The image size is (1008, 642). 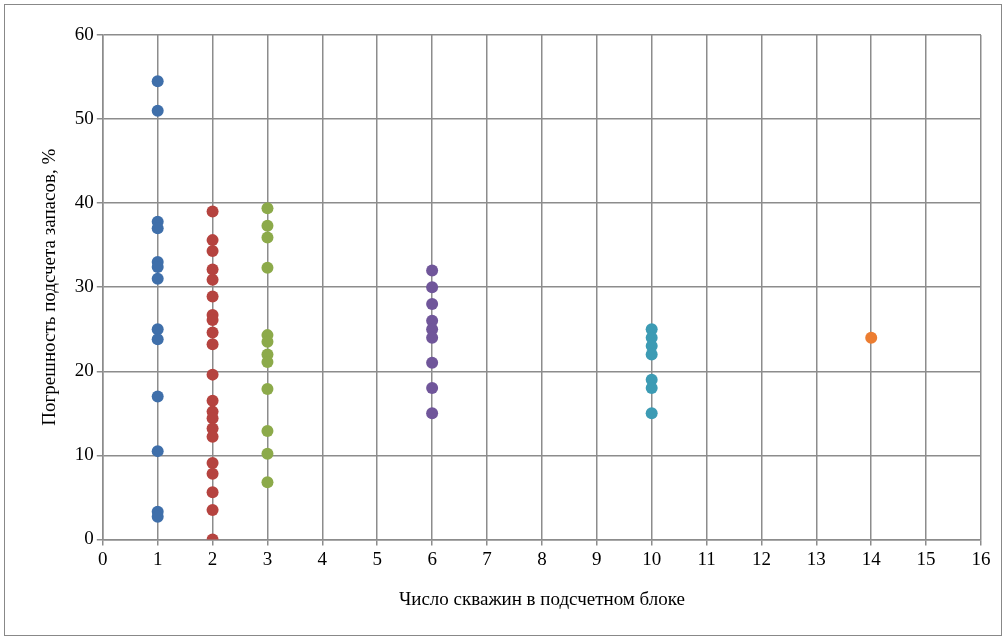 What do you see at coordinates (541, 598) in the screenshot?
I see `x-axis-title: Число скважин в подсчетном блоке` at bounding box center [541, 598].